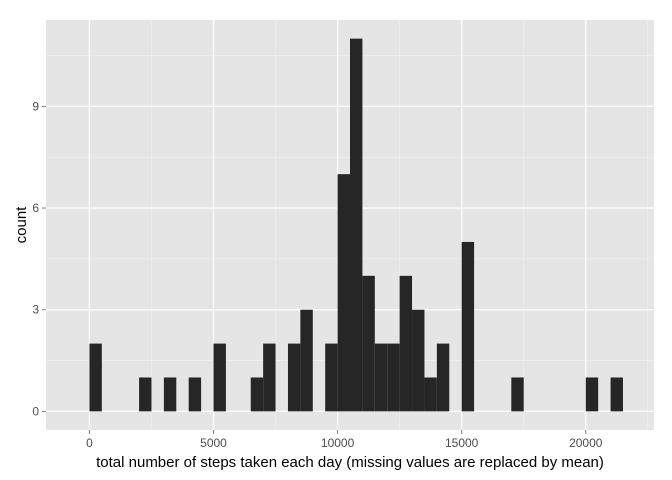 The width and height of the screenshot is (672, 480). Describe the element at coordinates (39, 258) in the screenshot. I see `y-axis-ticks: 0 3 6 9` at that location.